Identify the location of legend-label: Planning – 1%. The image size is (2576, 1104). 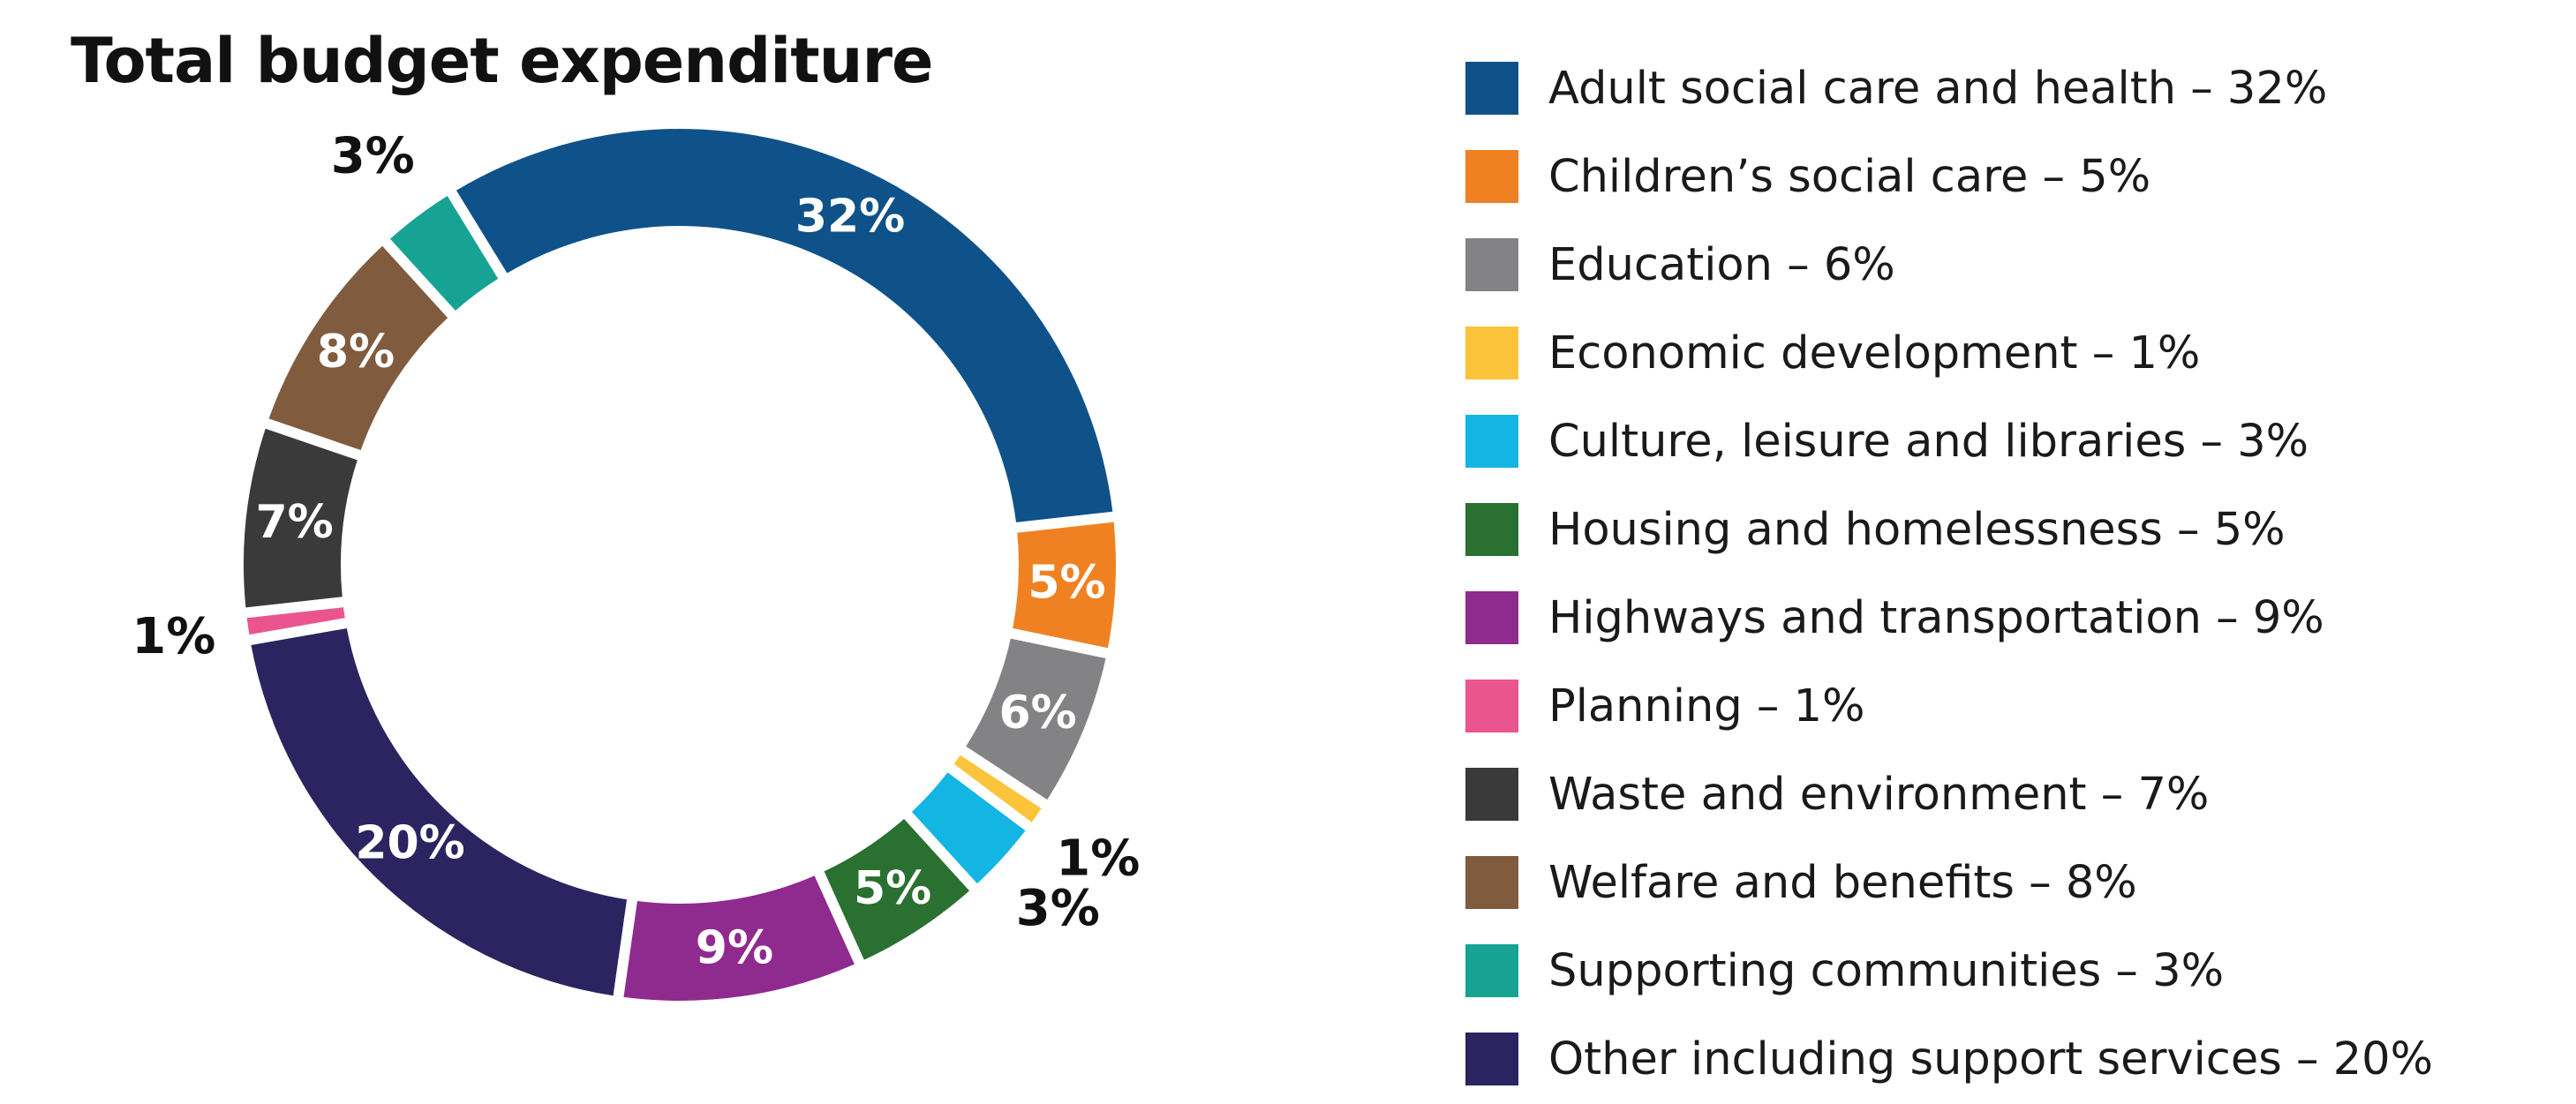
(1707, 706).